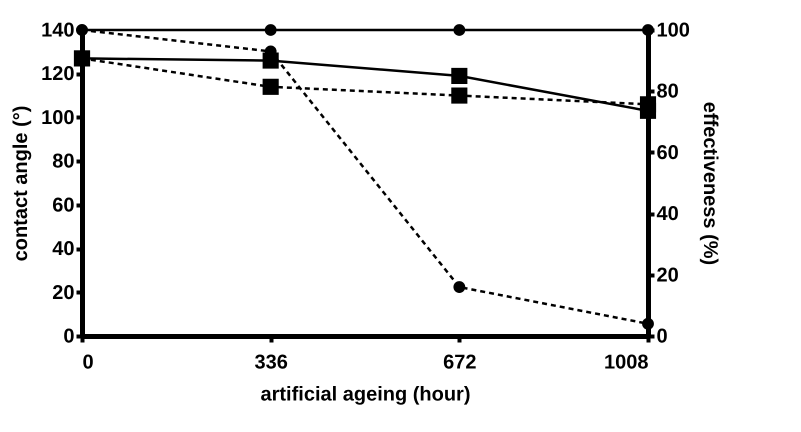 This screenshot has height=432, width=801. Describe the element at coordinates (88, 363) in the screenshot. I see `x-tick-label: 0` at that location.